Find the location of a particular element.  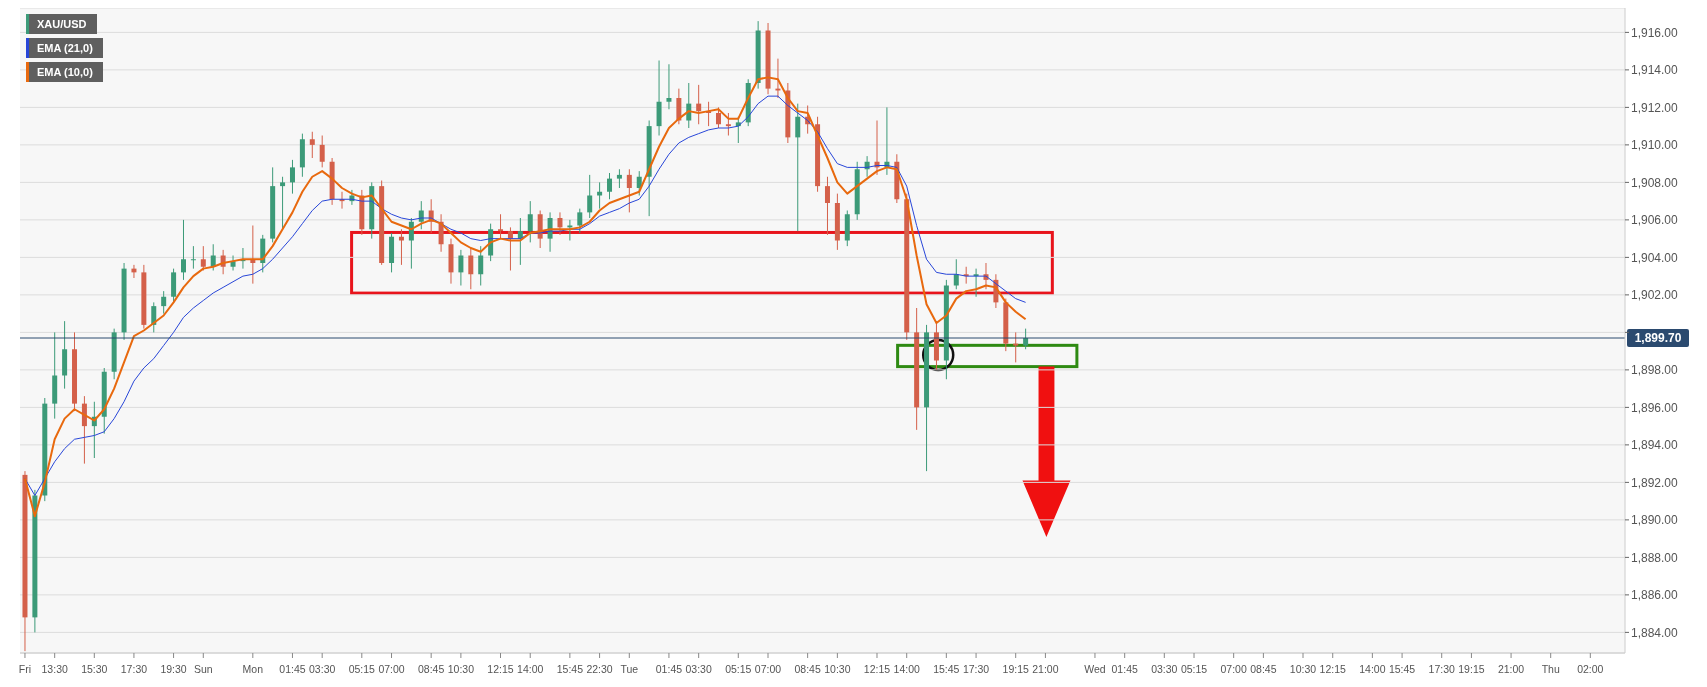

x-tick-label: 22:30 is located at coordinates (599, 669).